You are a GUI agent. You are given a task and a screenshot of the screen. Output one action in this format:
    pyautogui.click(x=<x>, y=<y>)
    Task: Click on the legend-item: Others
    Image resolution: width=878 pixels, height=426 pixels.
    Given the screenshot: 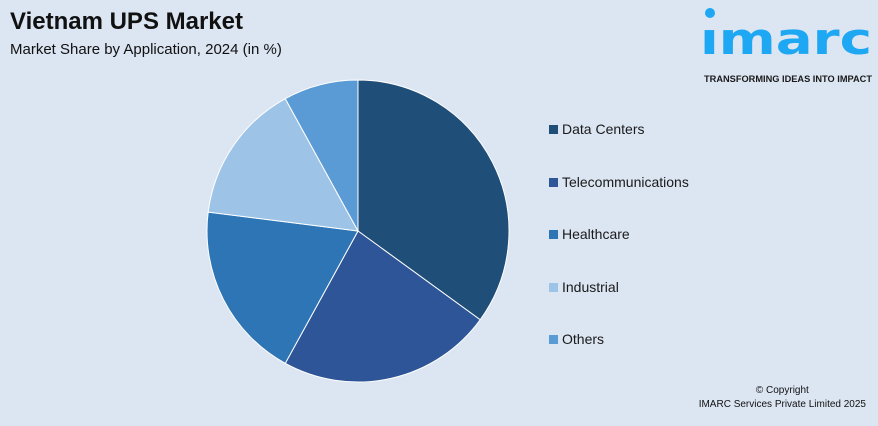 What is the action you would take?
    pyautogui.click(x=576, y=339)
    